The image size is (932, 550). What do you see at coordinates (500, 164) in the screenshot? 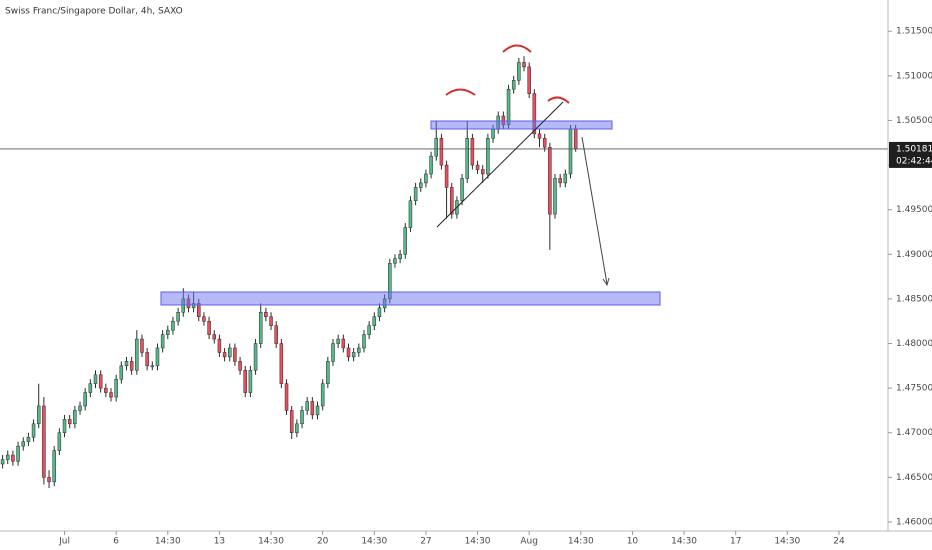
I see `trend-line` at bounding box center [500, 164].